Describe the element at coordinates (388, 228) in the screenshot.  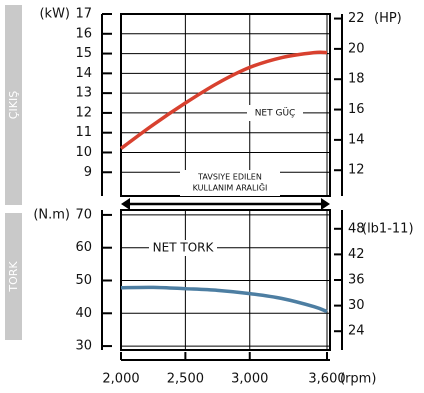
I see `y2-axis-label: (lb1-11)` at that location.